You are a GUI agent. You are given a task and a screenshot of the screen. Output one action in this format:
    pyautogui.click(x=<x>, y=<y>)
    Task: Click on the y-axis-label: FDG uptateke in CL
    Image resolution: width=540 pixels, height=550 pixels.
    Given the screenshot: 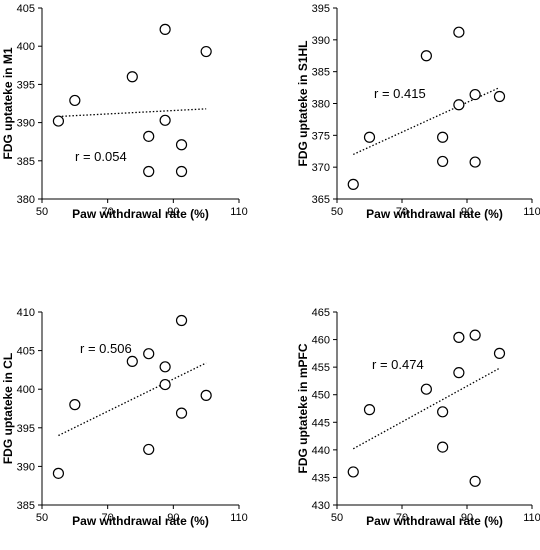 What is the action you would take?
    pyautogui.click(x=8, y=408)
    